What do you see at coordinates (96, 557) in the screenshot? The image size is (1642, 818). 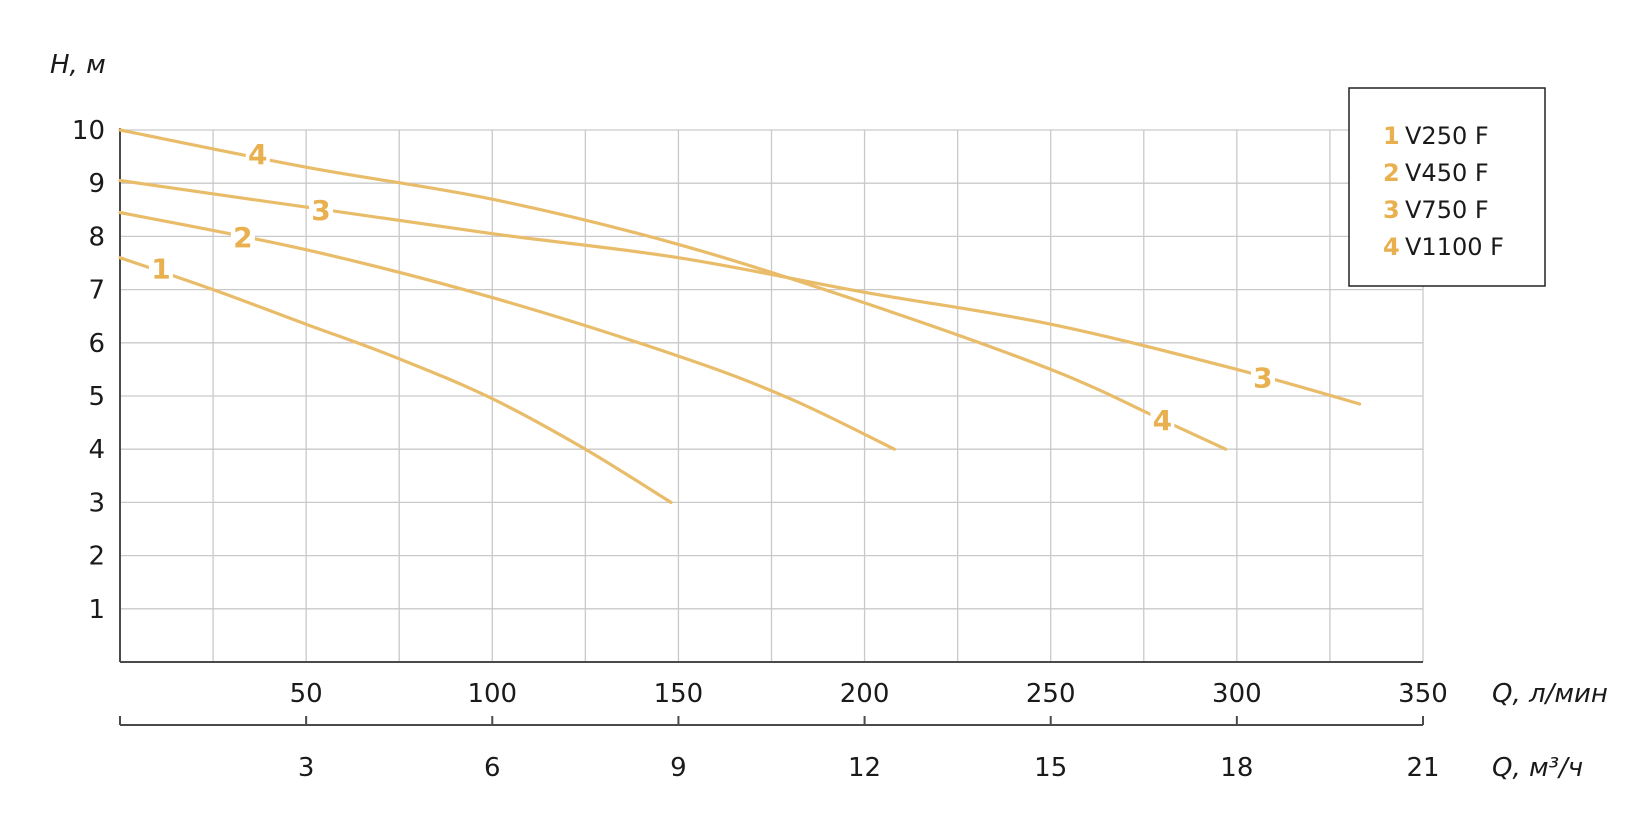 I see `y-tick-label: 2` at bounding box center [96, 557].